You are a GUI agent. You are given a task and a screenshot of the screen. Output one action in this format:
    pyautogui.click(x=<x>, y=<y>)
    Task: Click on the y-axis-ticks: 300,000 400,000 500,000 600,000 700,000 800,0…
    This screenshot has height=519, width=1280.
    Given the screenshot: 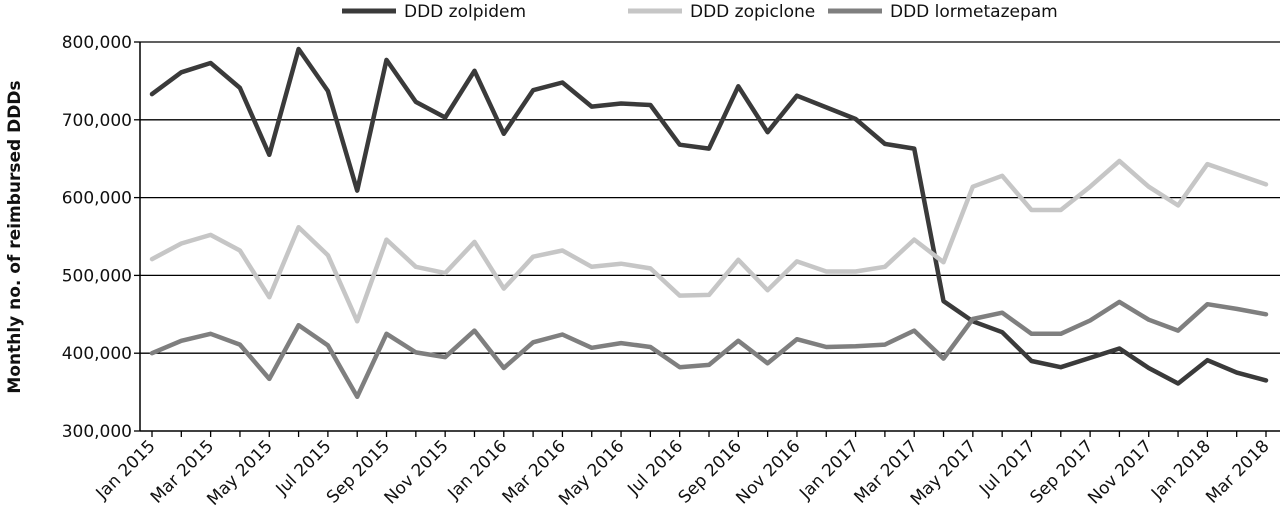 What is the action you would take?
    pyautogui.click(x=101, y=237)
    